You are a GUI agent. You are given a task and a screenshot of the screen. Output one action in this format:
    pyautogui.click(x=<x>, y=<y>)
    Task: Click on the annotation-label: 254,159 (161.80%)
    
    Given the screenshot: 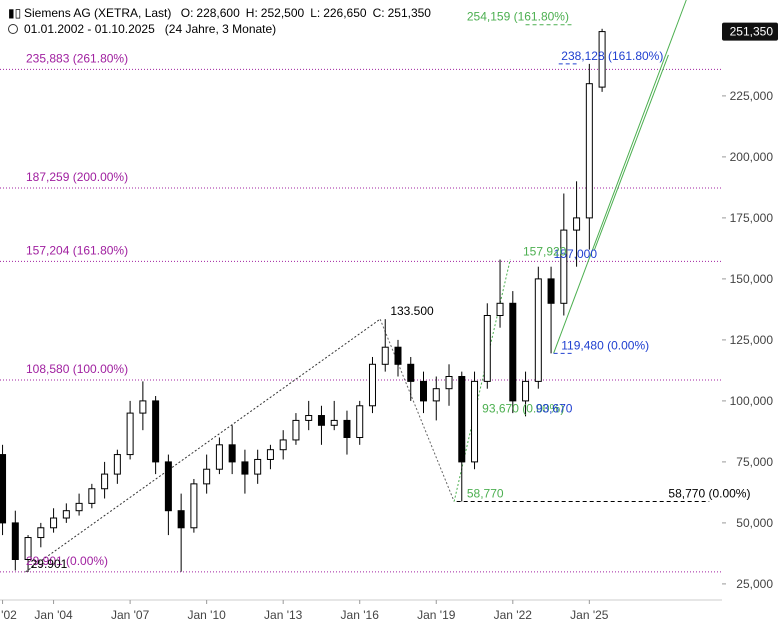 What is the action you would take?
    pyautogui.click(x=518, y=17)
    